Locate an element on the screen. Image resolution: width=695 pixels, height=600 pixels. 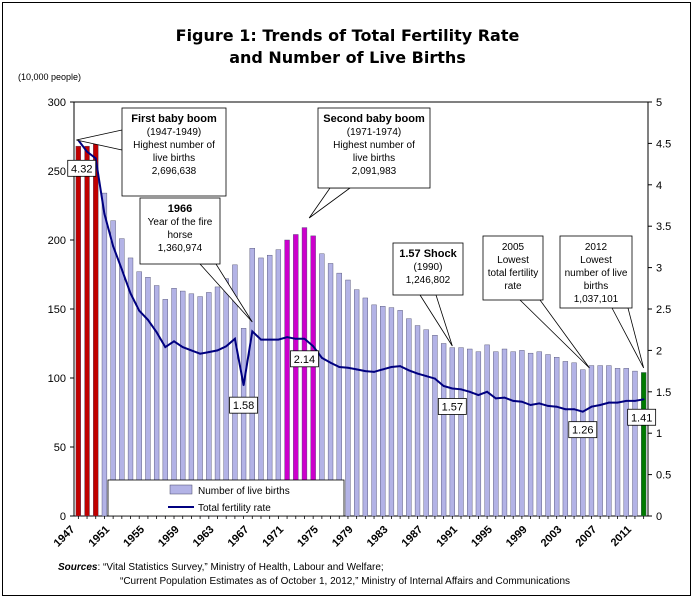
births-bar-1979 is located at coordinates (357, 403).